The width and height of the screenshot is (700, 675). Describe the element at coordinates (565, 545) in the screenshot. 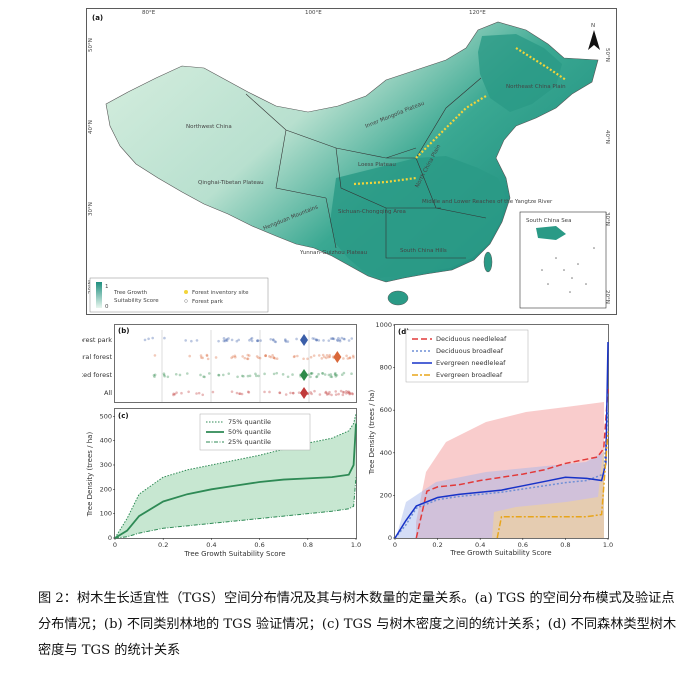

I see `x-tick-label: 0.8` at that location.